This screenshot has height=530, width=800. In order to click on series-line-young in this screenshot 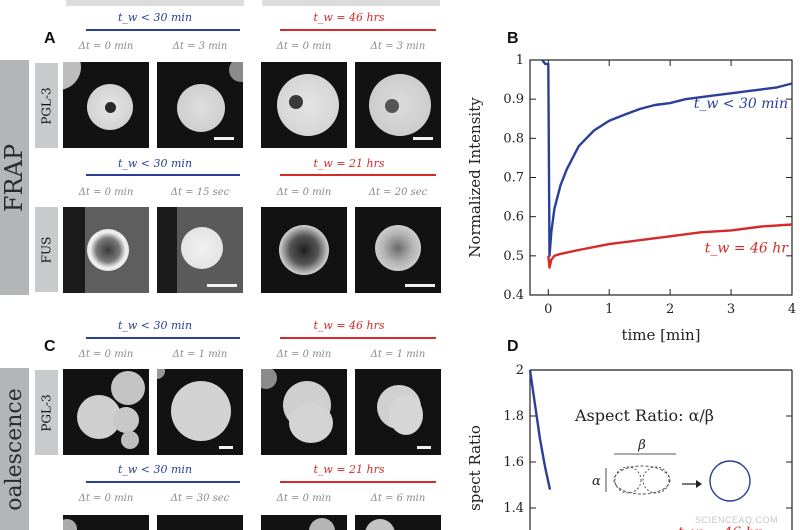, I will do `click(667, 158)`.